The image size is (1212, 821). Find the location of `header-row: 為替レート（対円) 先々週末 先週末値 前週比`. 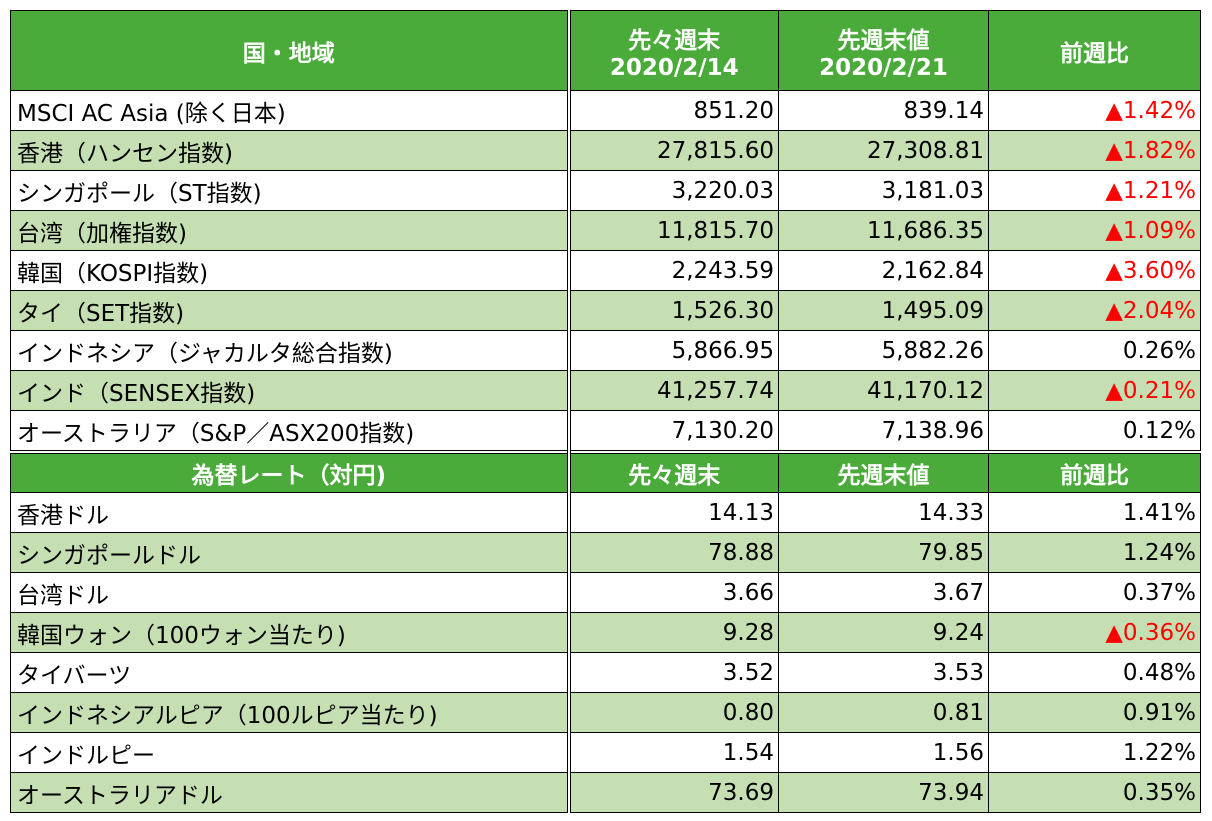

header-row: 為替レート（対円) 先々週末 先週末値 前週比 is located at coordinates (605, 471).